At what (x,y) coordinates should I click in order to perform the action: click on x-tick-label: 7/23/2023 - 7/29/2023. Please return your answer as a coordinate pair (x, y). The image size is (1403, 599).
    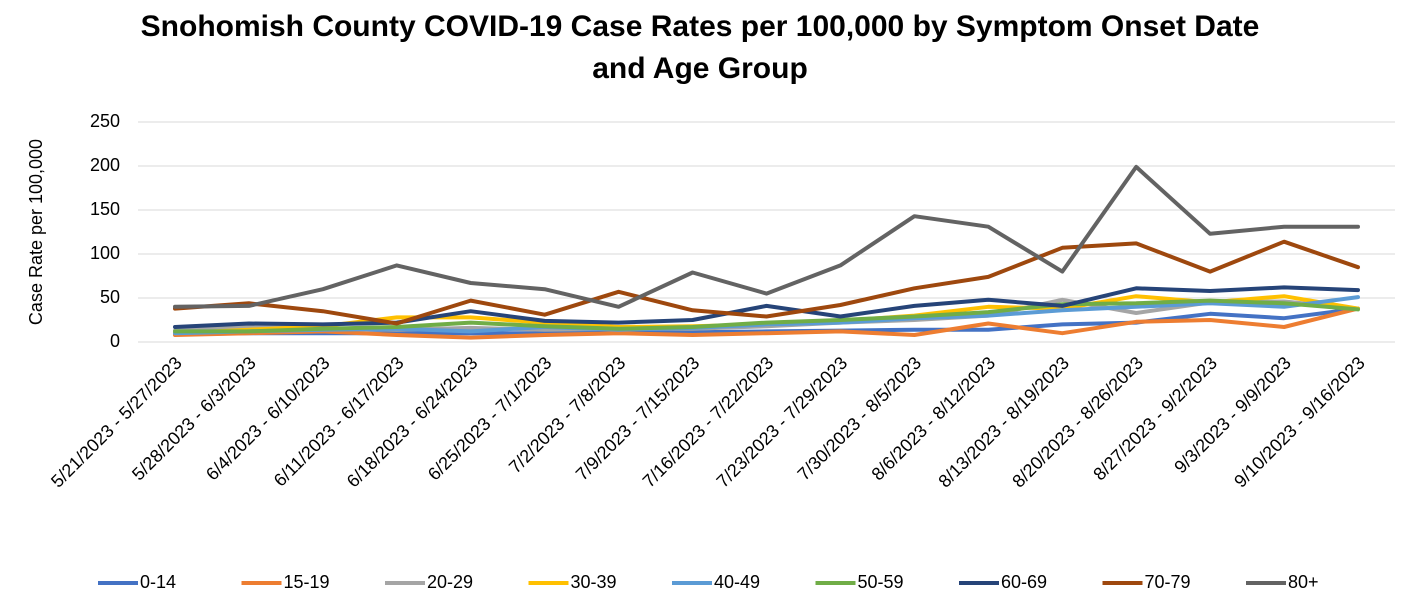
    Looking at the image, I should click on (782, 422).